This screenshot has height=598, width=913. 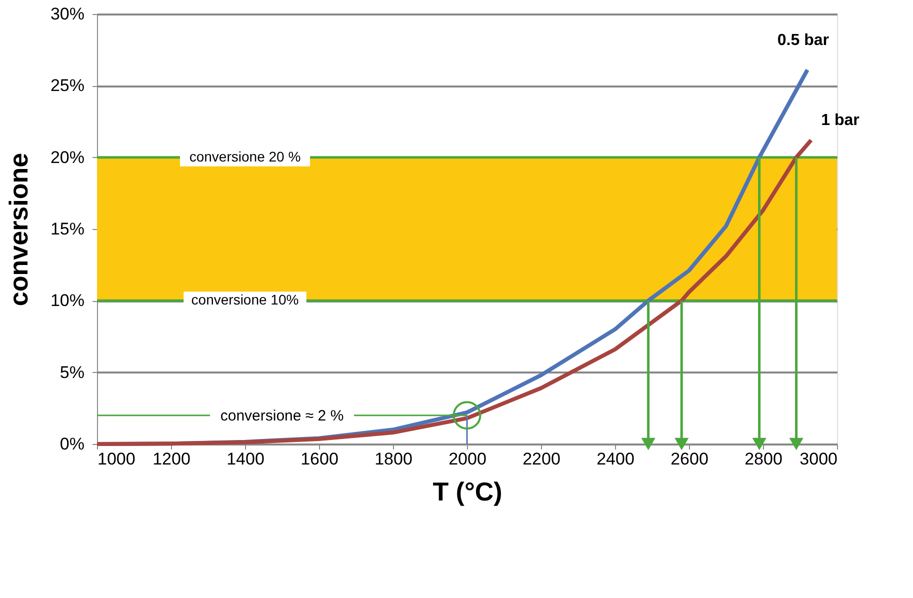 What do you see at coordinates (819, 459) in the screenshot?
I see `x-tick-label: 3000` at bounding box center [819, 459].